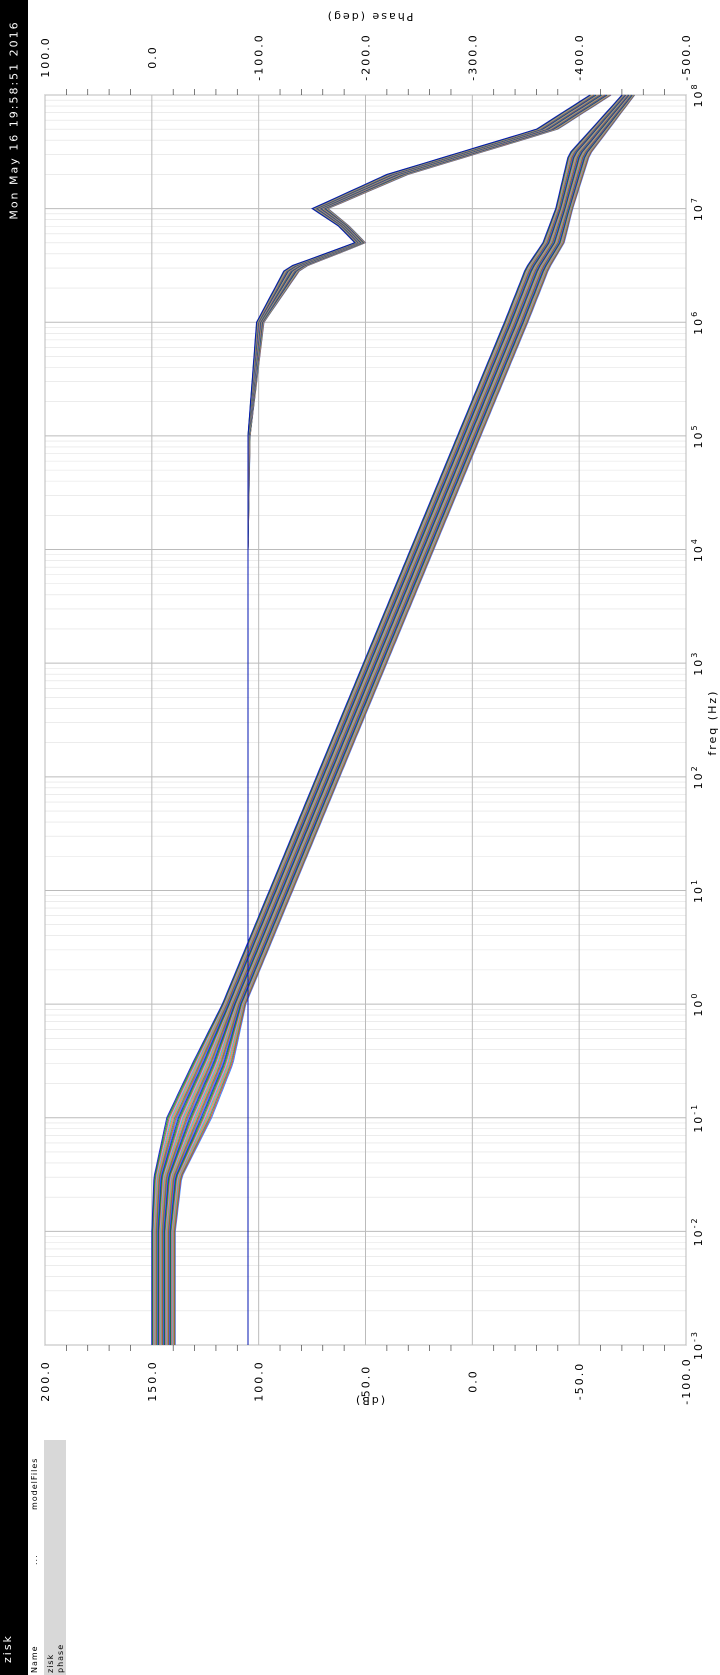 The height and width of the screenshot is (1675, 720). I want to click on x-tick-label: 103, so click(697, 663).